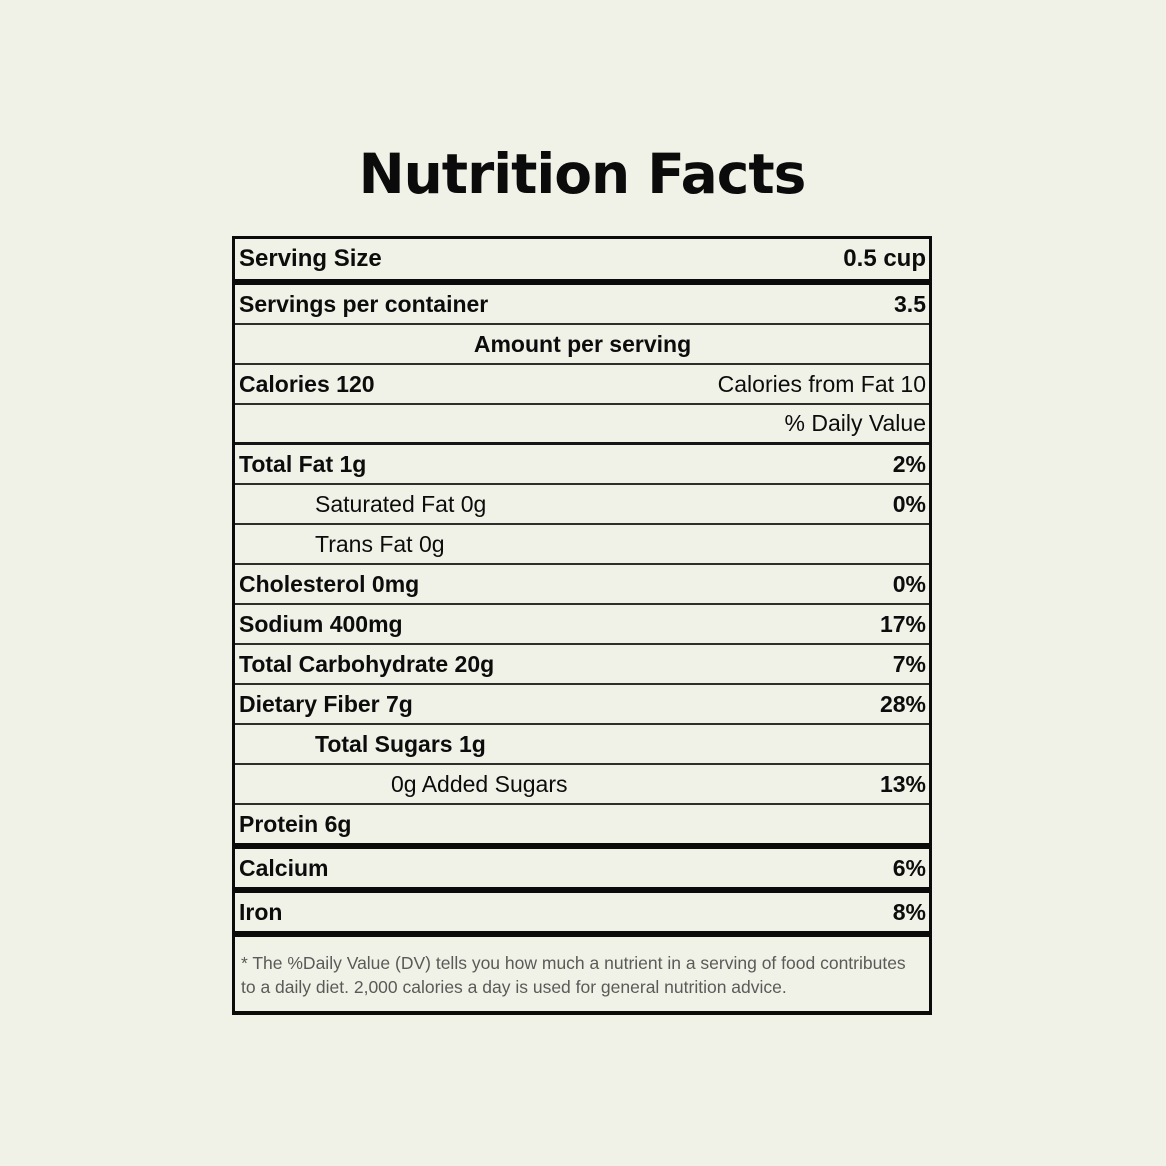  What do you see at coordinates (902, 623) in the screenshot?
I see `nutrient-value: 17%` at bounding box center [902, 623].